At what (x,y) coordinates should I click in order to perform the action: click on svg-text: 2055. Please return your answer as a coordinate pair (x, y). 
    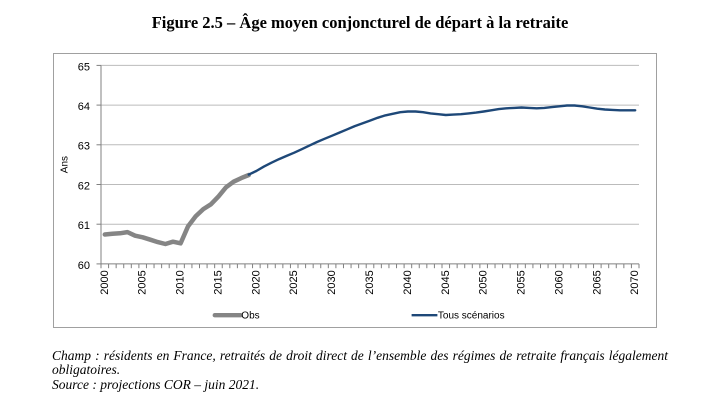
    Looking at the image, I should click on (522, 282).